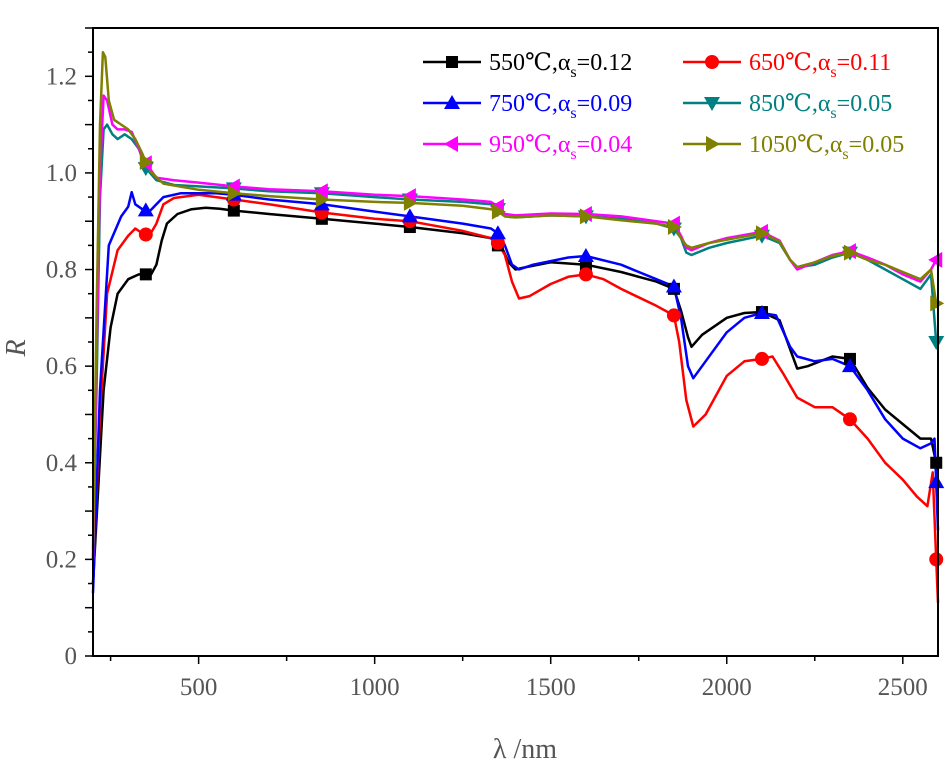 Image resolution: width=945 pixels, height=768 pixels. Describe the element at coordinates (375, 687) in the screenshot. I see `x-tick-label: 1000` at that location.